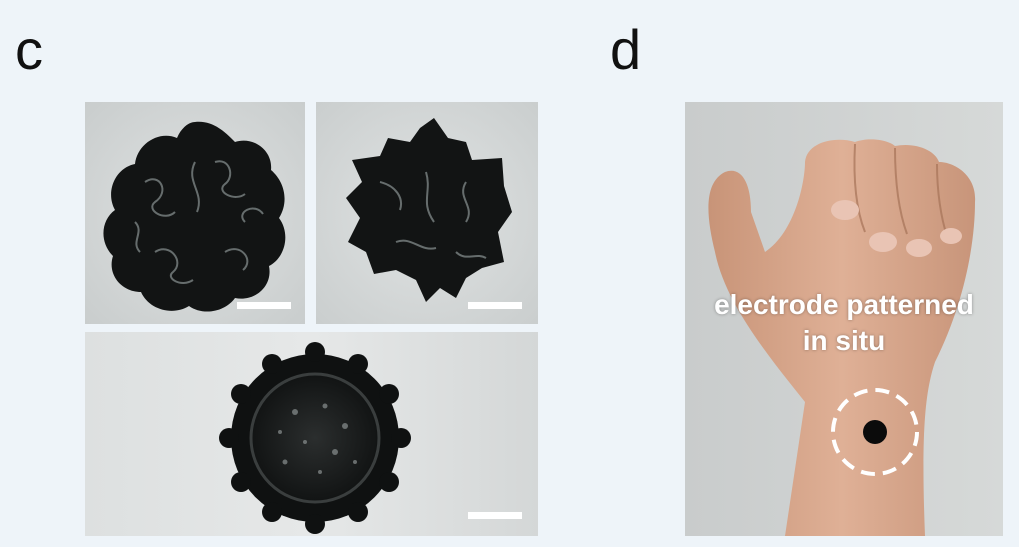  I want to click on photo-flower-electrode, so click(195, 213).